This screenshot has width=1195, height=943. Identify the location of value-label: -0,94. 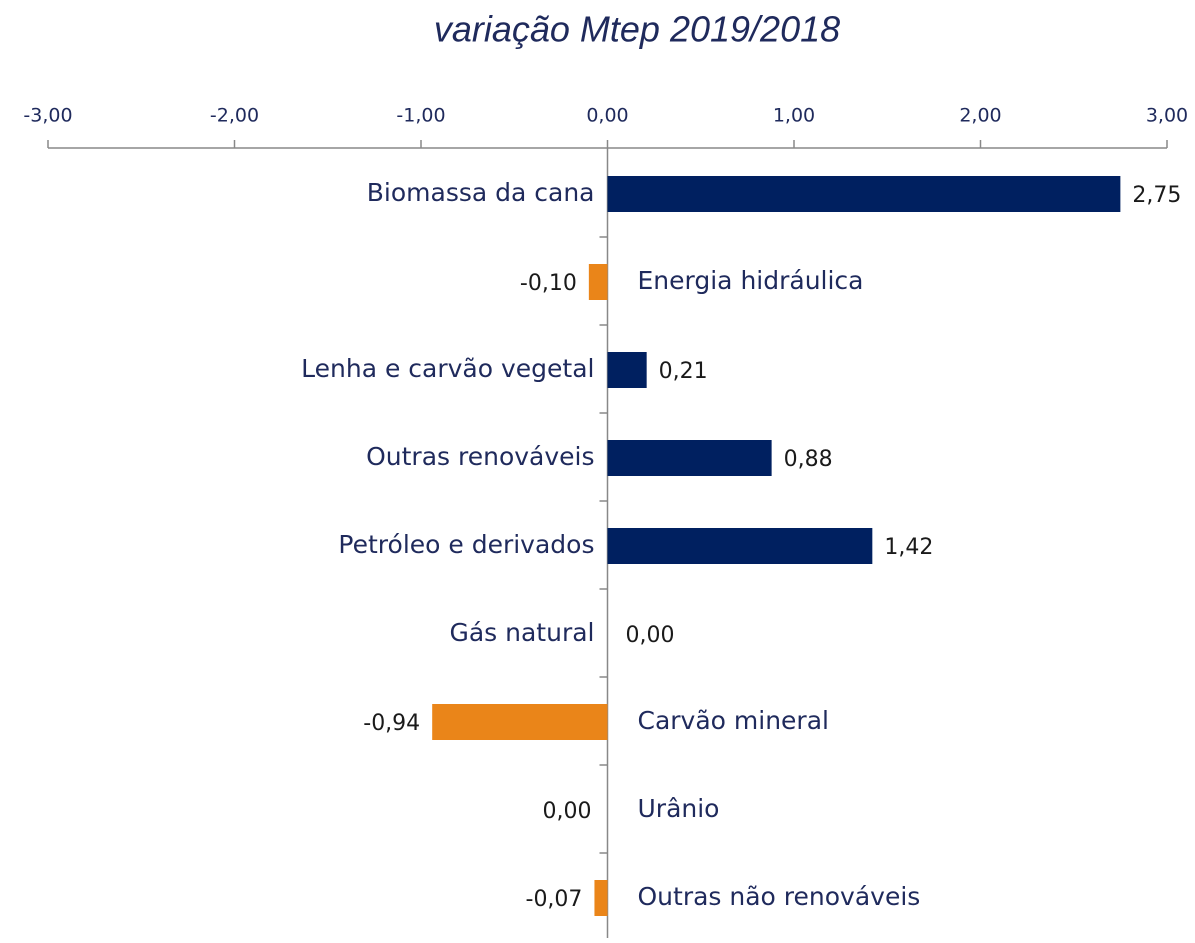
(391, 723).